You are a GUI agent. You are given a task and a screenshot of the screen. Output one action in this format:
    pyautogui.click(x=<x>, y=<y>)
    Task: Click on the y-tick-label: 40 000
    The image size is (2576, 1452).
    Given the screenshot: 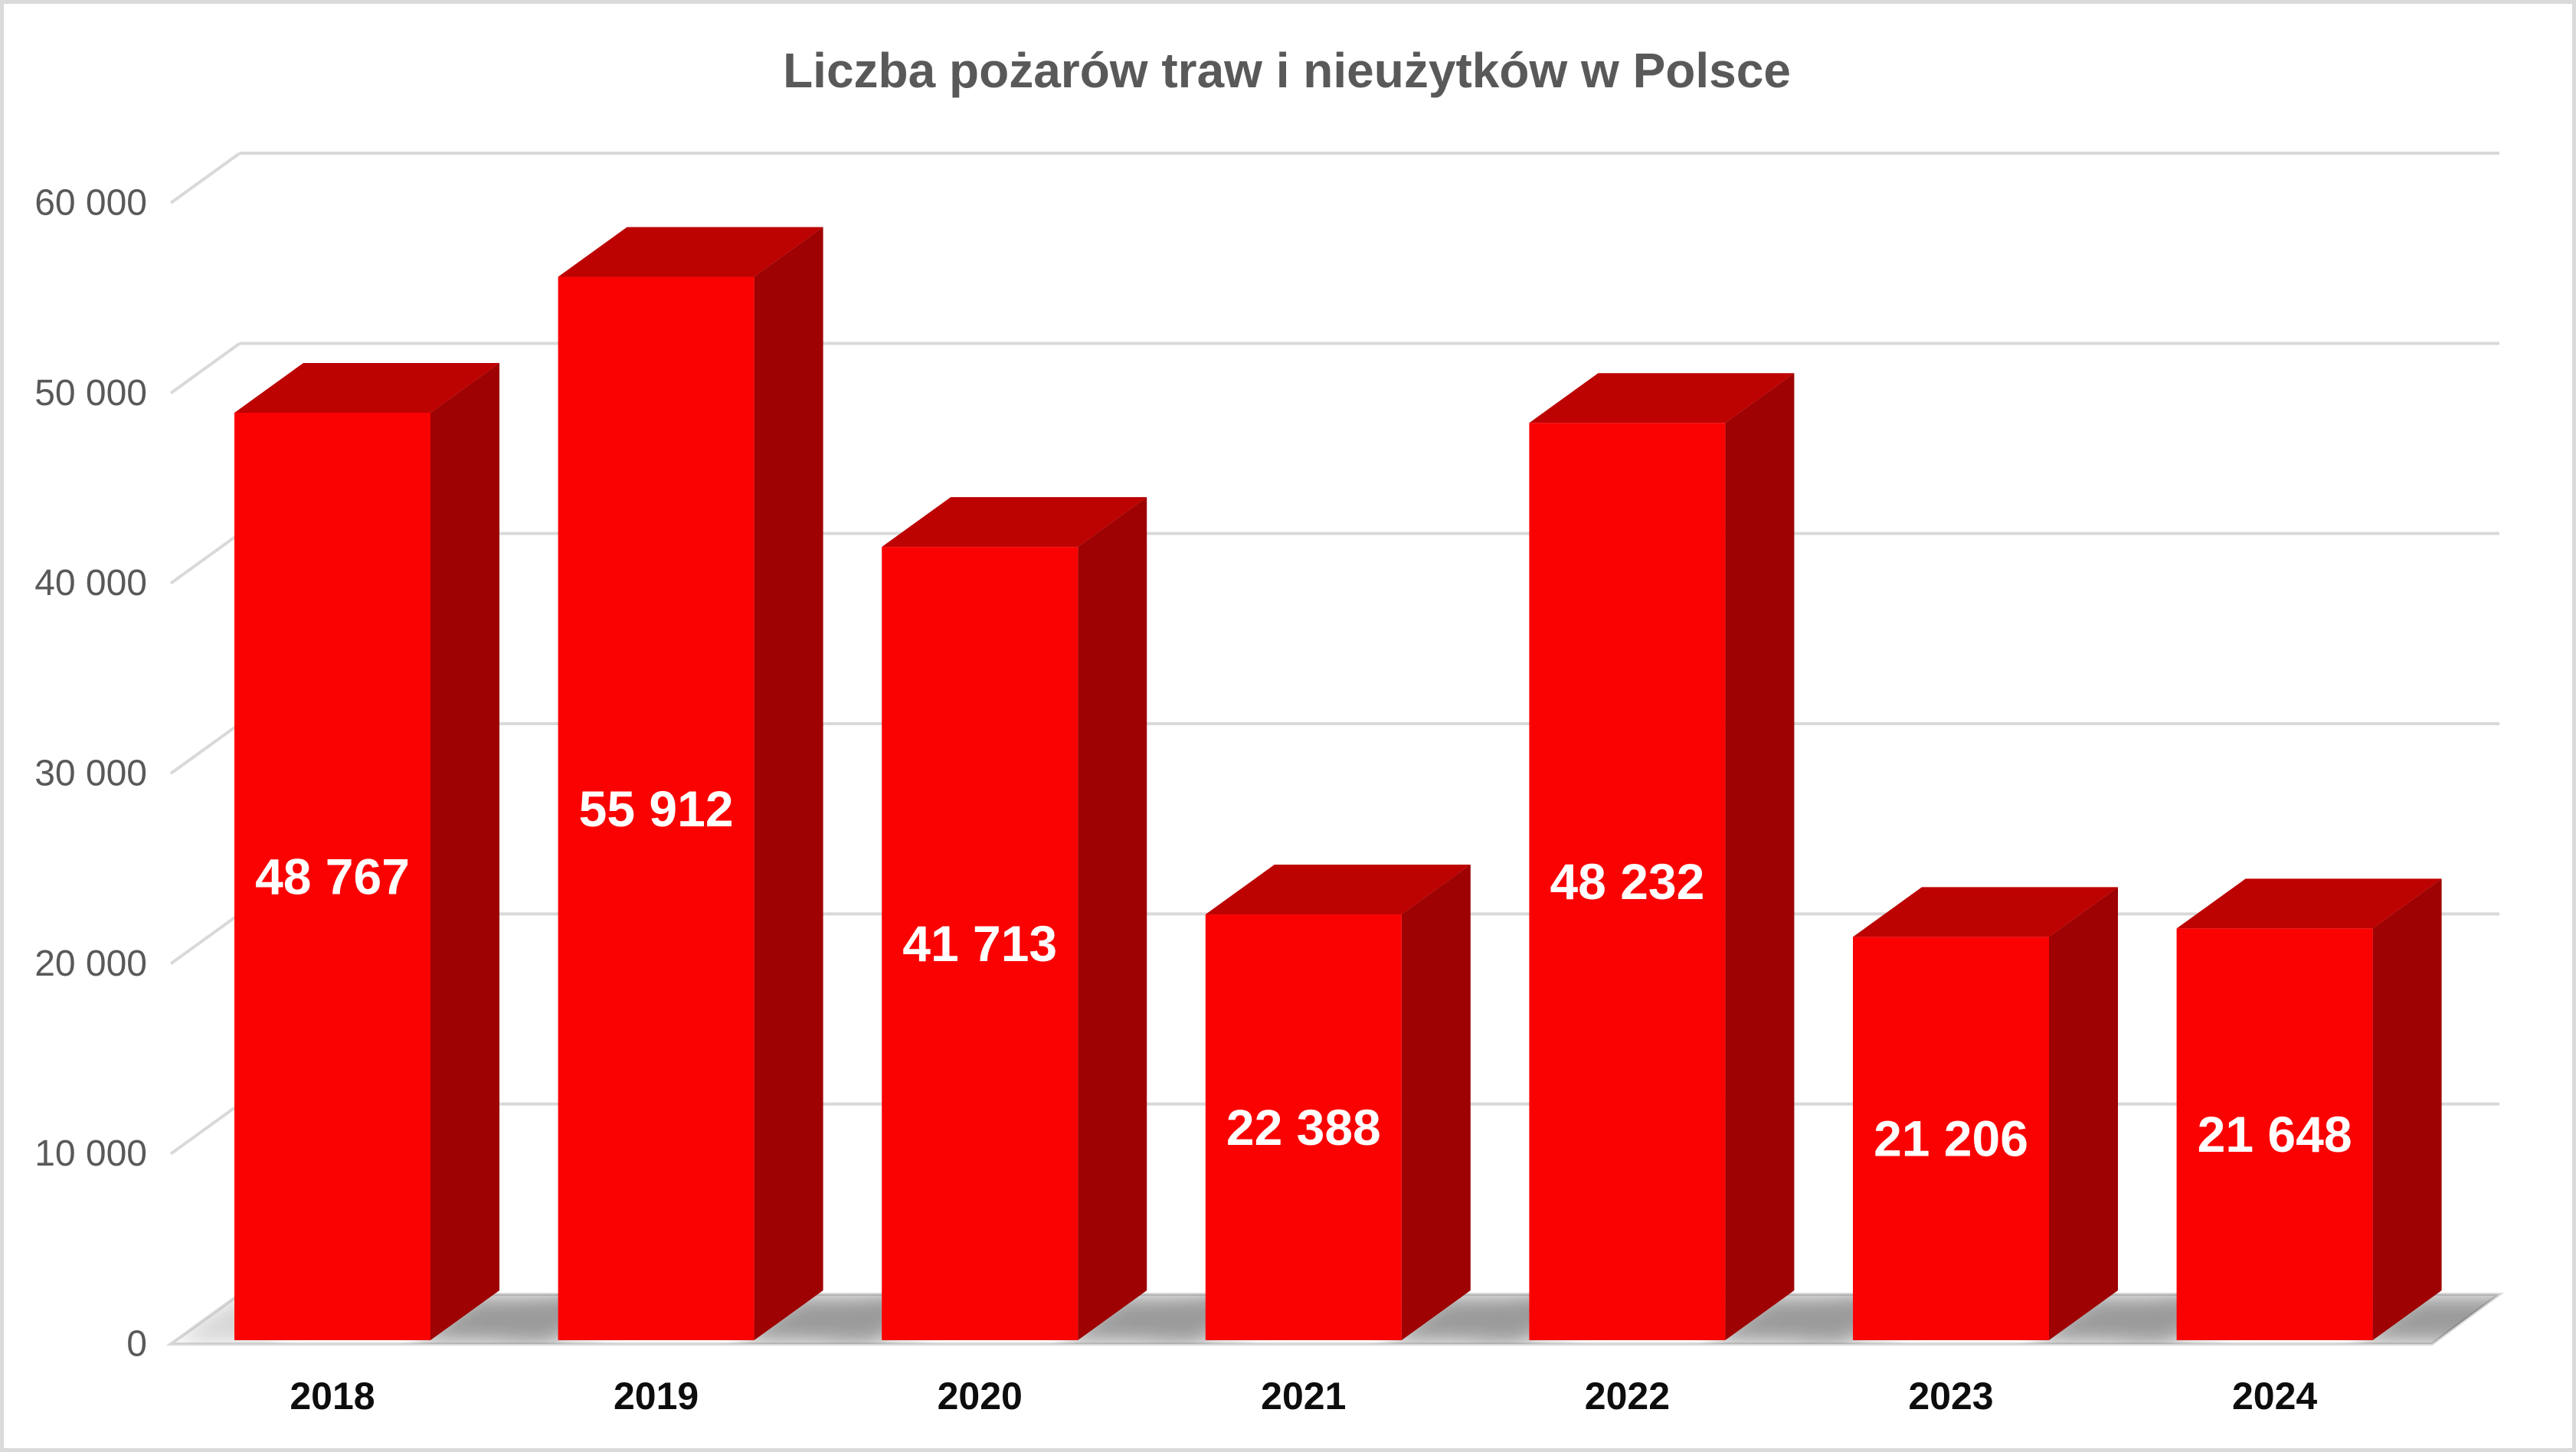 What is the action you would take?
    pyautogui.click(x=90, y=583)
    